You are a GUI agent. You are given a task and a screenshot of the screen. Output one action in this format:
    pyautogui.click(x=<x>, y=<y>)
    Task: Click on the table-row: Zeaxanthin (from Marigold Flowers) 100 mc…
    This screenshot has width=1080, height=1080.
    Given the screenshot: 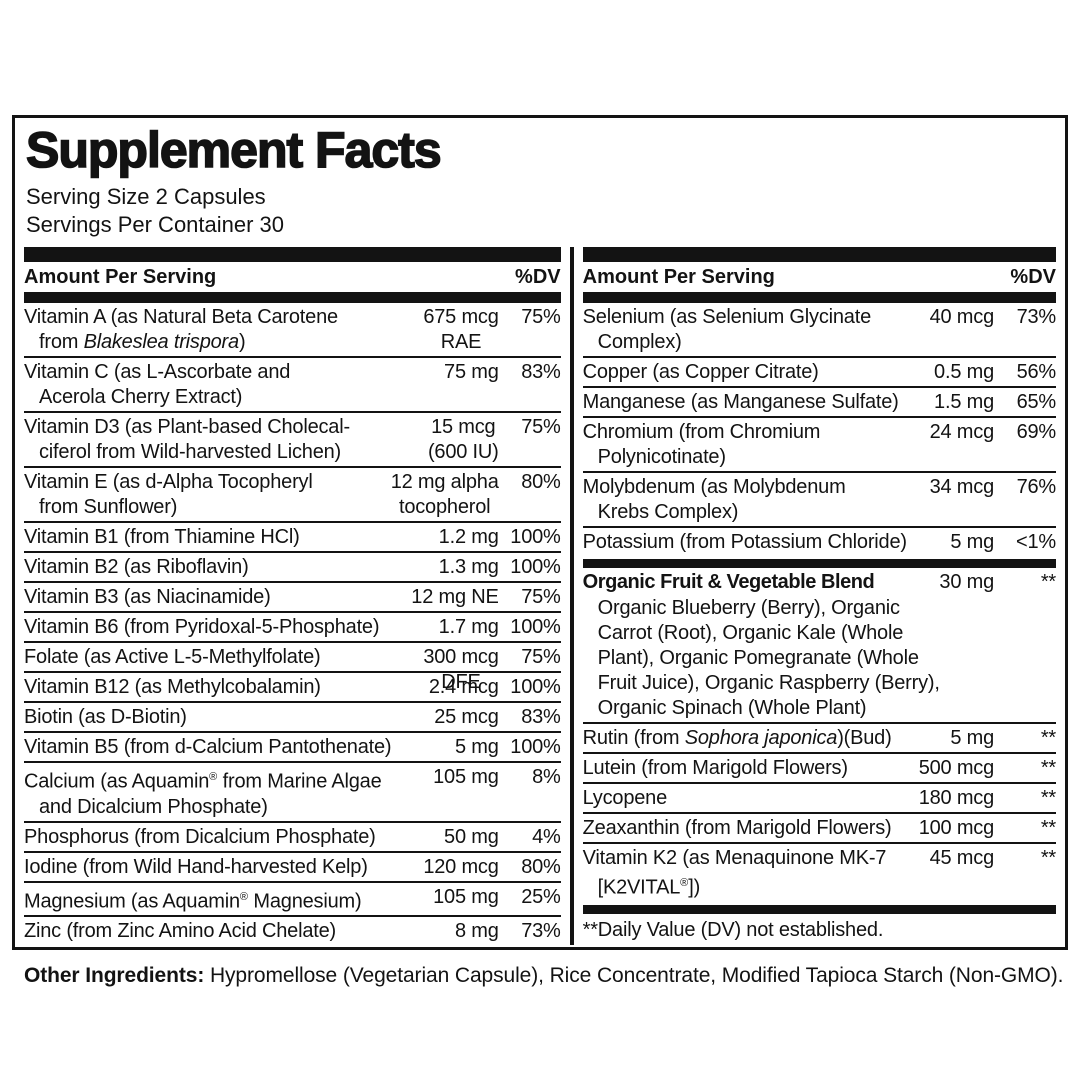 What is the action you would take?
    pyautogui.click(x=819, y=827)
    